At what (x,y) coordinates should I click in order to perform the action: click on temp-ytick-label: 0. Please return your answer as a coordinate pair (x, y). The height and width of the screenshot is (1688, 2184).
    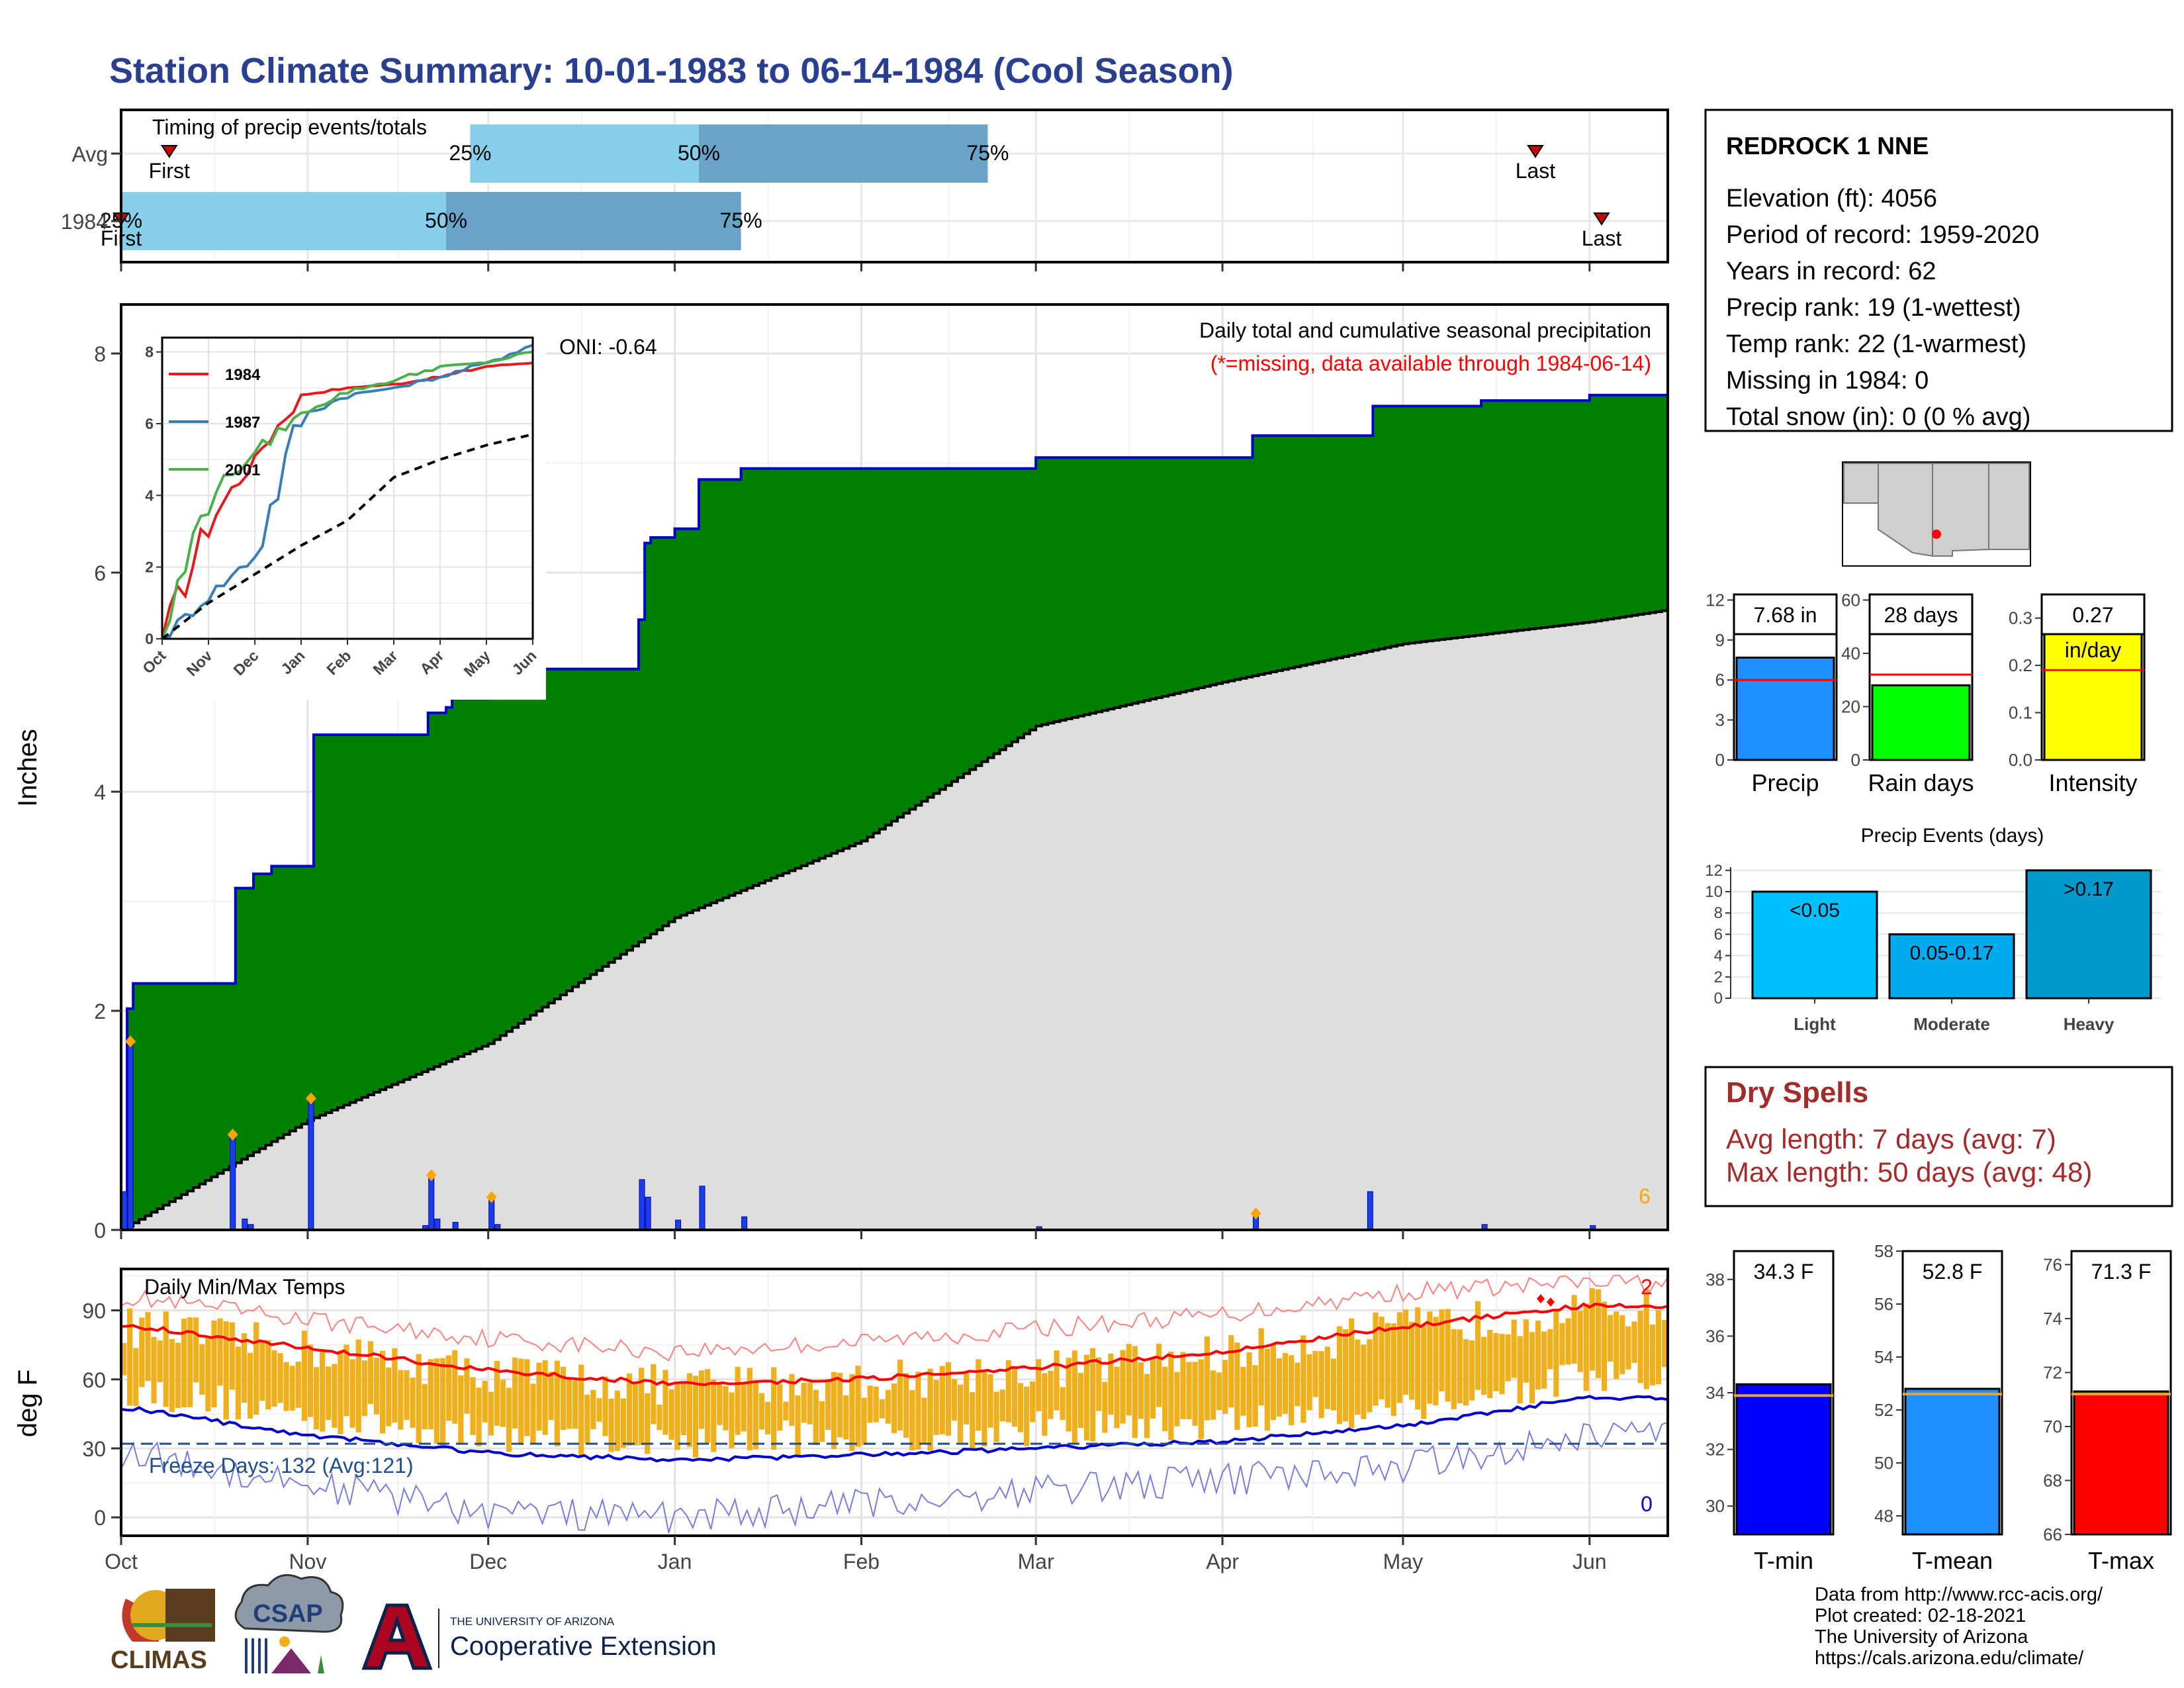
    Looking at the image, I should click on (100, 1518).